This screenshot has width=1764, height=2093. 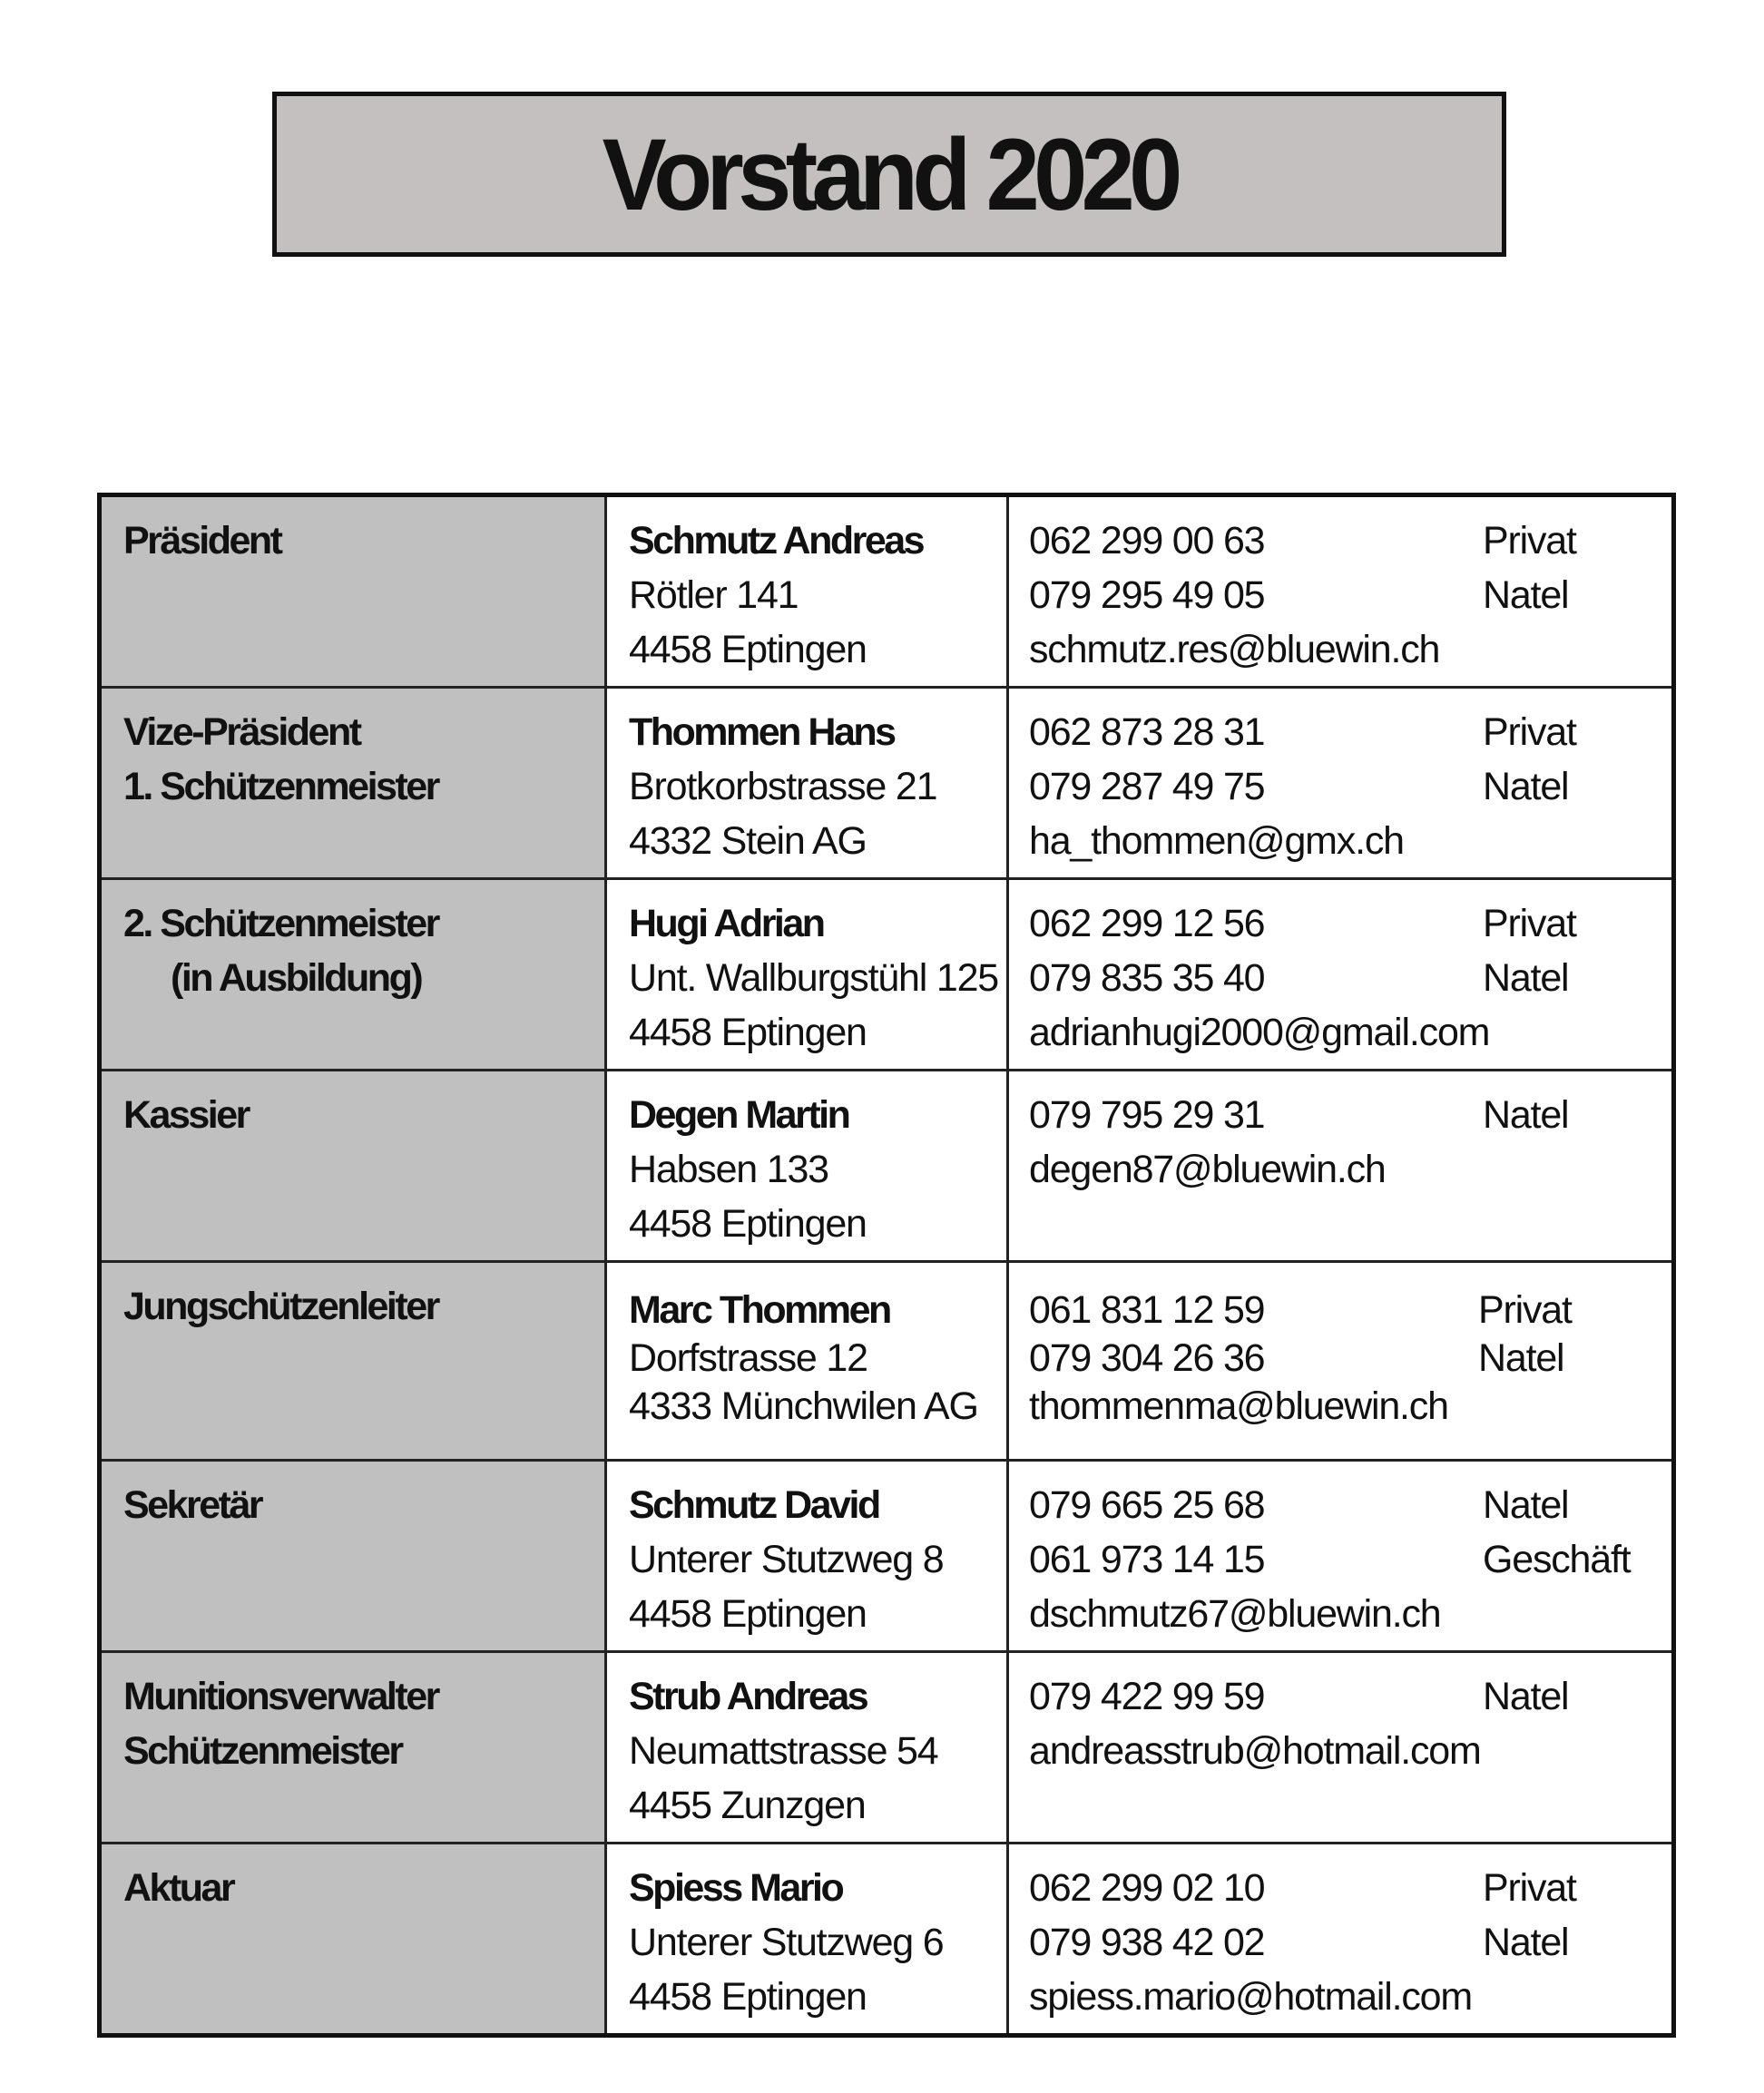 What do you see at coordinates (1147, 1358) in the screenshot?
I see `phone-number: 079 304 26 36` at bounding box center [1147, 1358].